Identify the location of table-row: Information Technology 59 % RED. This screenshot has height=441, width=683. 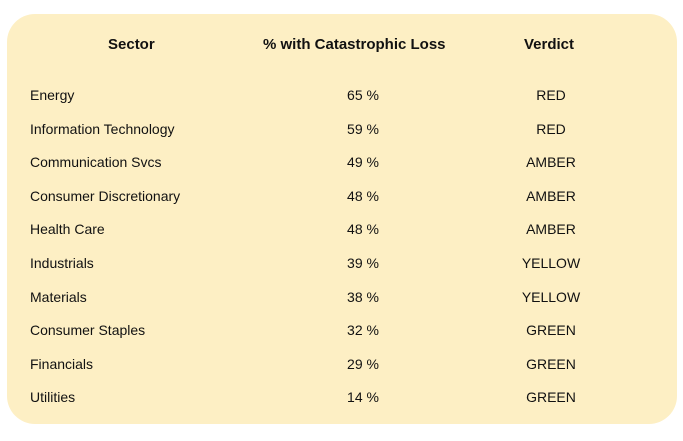
(342, 138).